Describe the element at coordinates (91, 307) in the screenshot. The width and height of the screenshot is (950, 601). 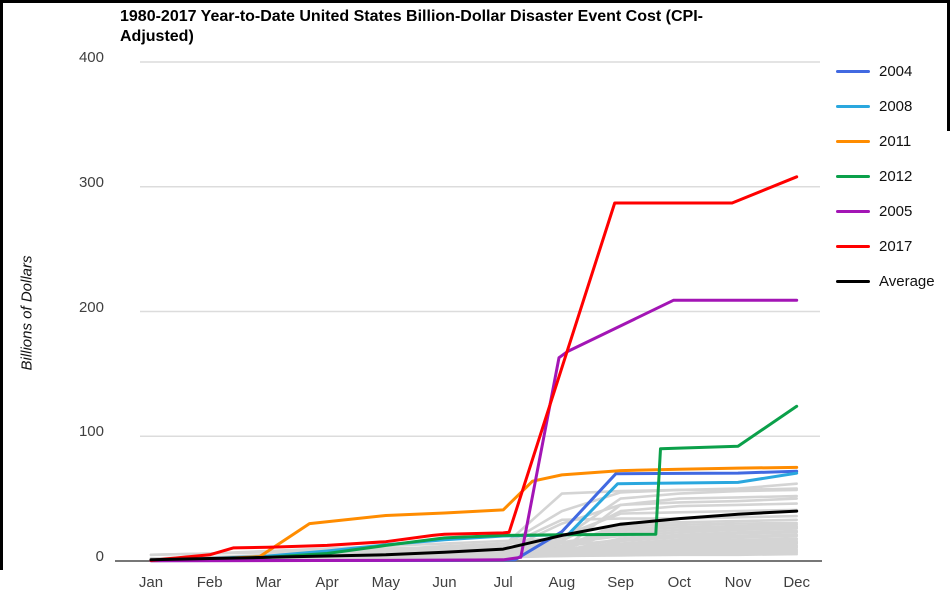
I see `y-tick-label-200: 200` at that location.